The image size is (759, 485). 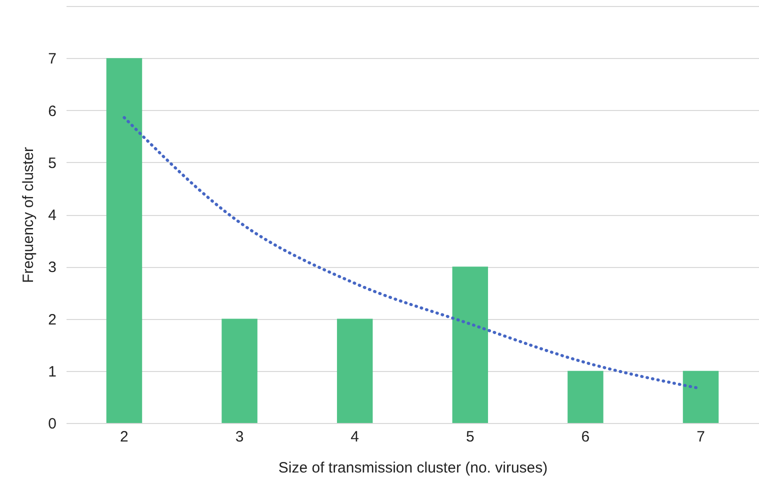 What do you see at coordinates (52, 371) in the screenshot?
I see `y-tick-label: 1` at bounding box center [52, 371].